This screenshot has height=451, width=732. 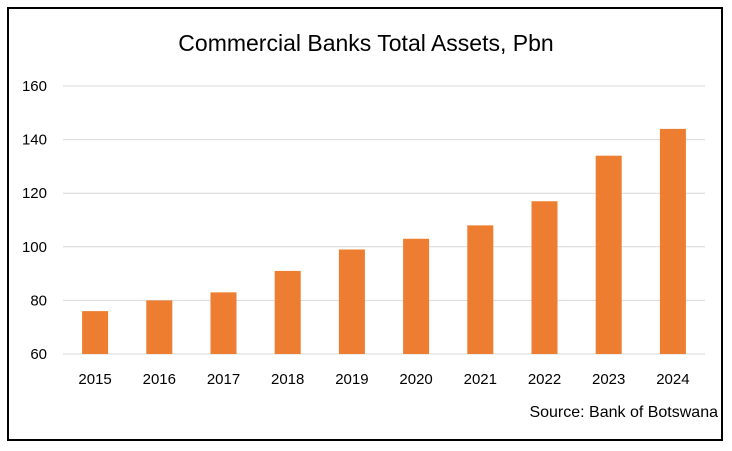 I want to click on source-note: Source: Bank of Botswana, so click(x=623, y=412).